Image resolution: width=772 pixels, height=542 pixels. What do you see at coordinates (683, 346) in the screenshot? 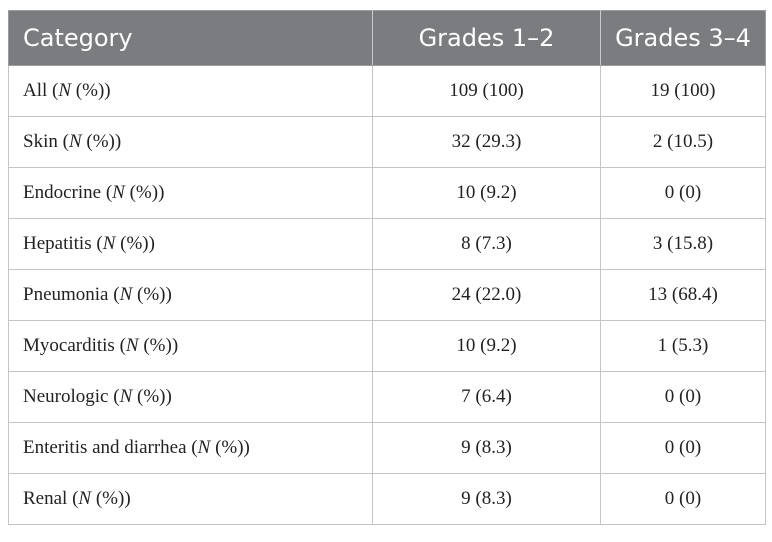
I see `cell-grades-3-4: 1 (5.3)` at bounding box center [683, 346].